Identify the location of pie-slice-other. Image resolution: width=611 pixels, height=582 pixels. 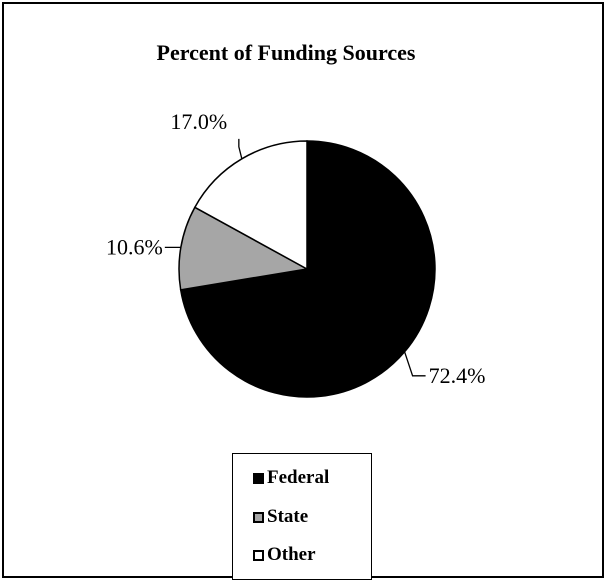
(250, 205).